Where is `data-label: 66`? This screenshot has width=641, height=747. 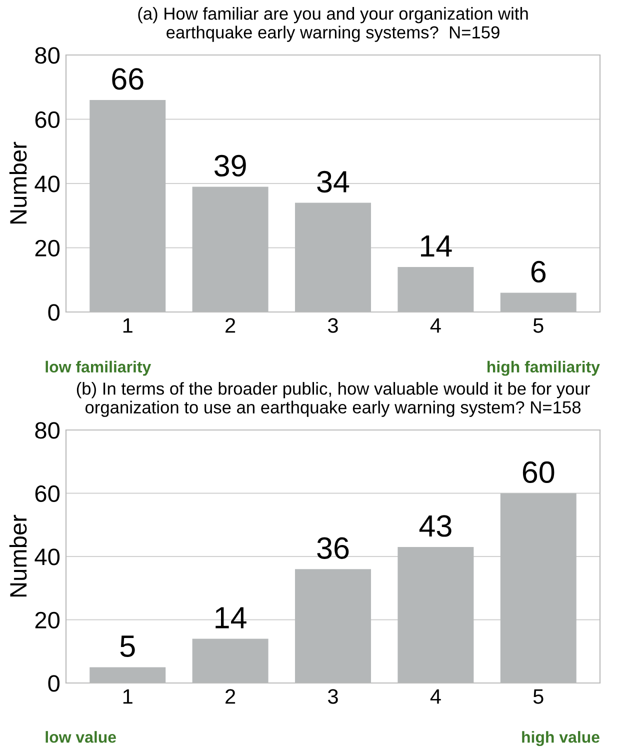
data-label: 66 is located at coordinates (128, 79).